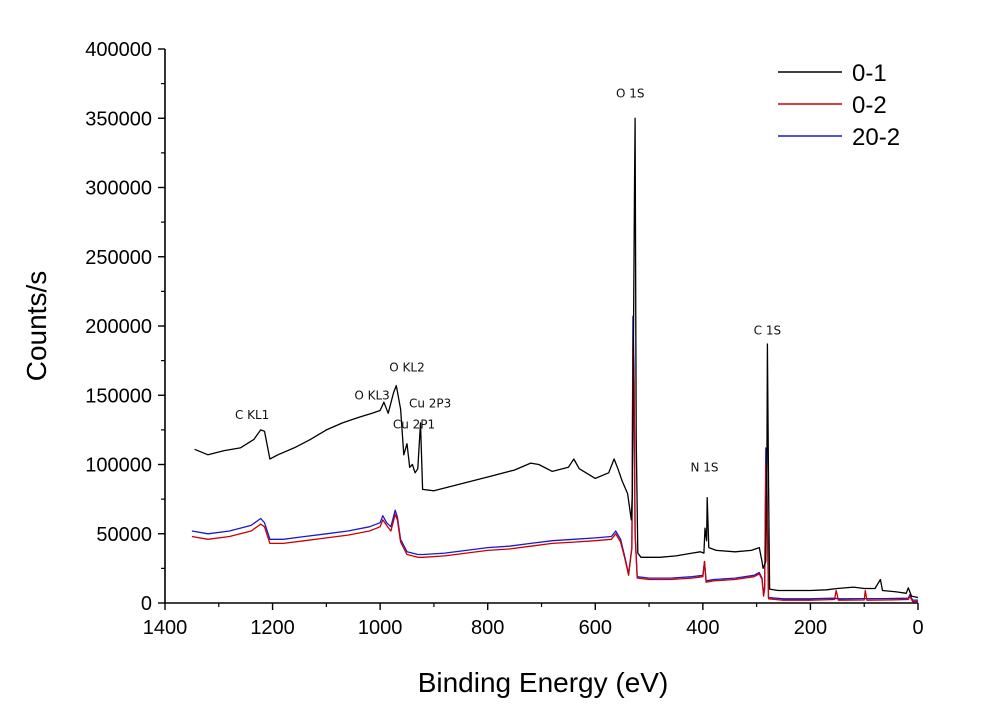  Describe the element at coordinates (487, 628) in the screenshot. I see `x-tick-label: 800` at that location.